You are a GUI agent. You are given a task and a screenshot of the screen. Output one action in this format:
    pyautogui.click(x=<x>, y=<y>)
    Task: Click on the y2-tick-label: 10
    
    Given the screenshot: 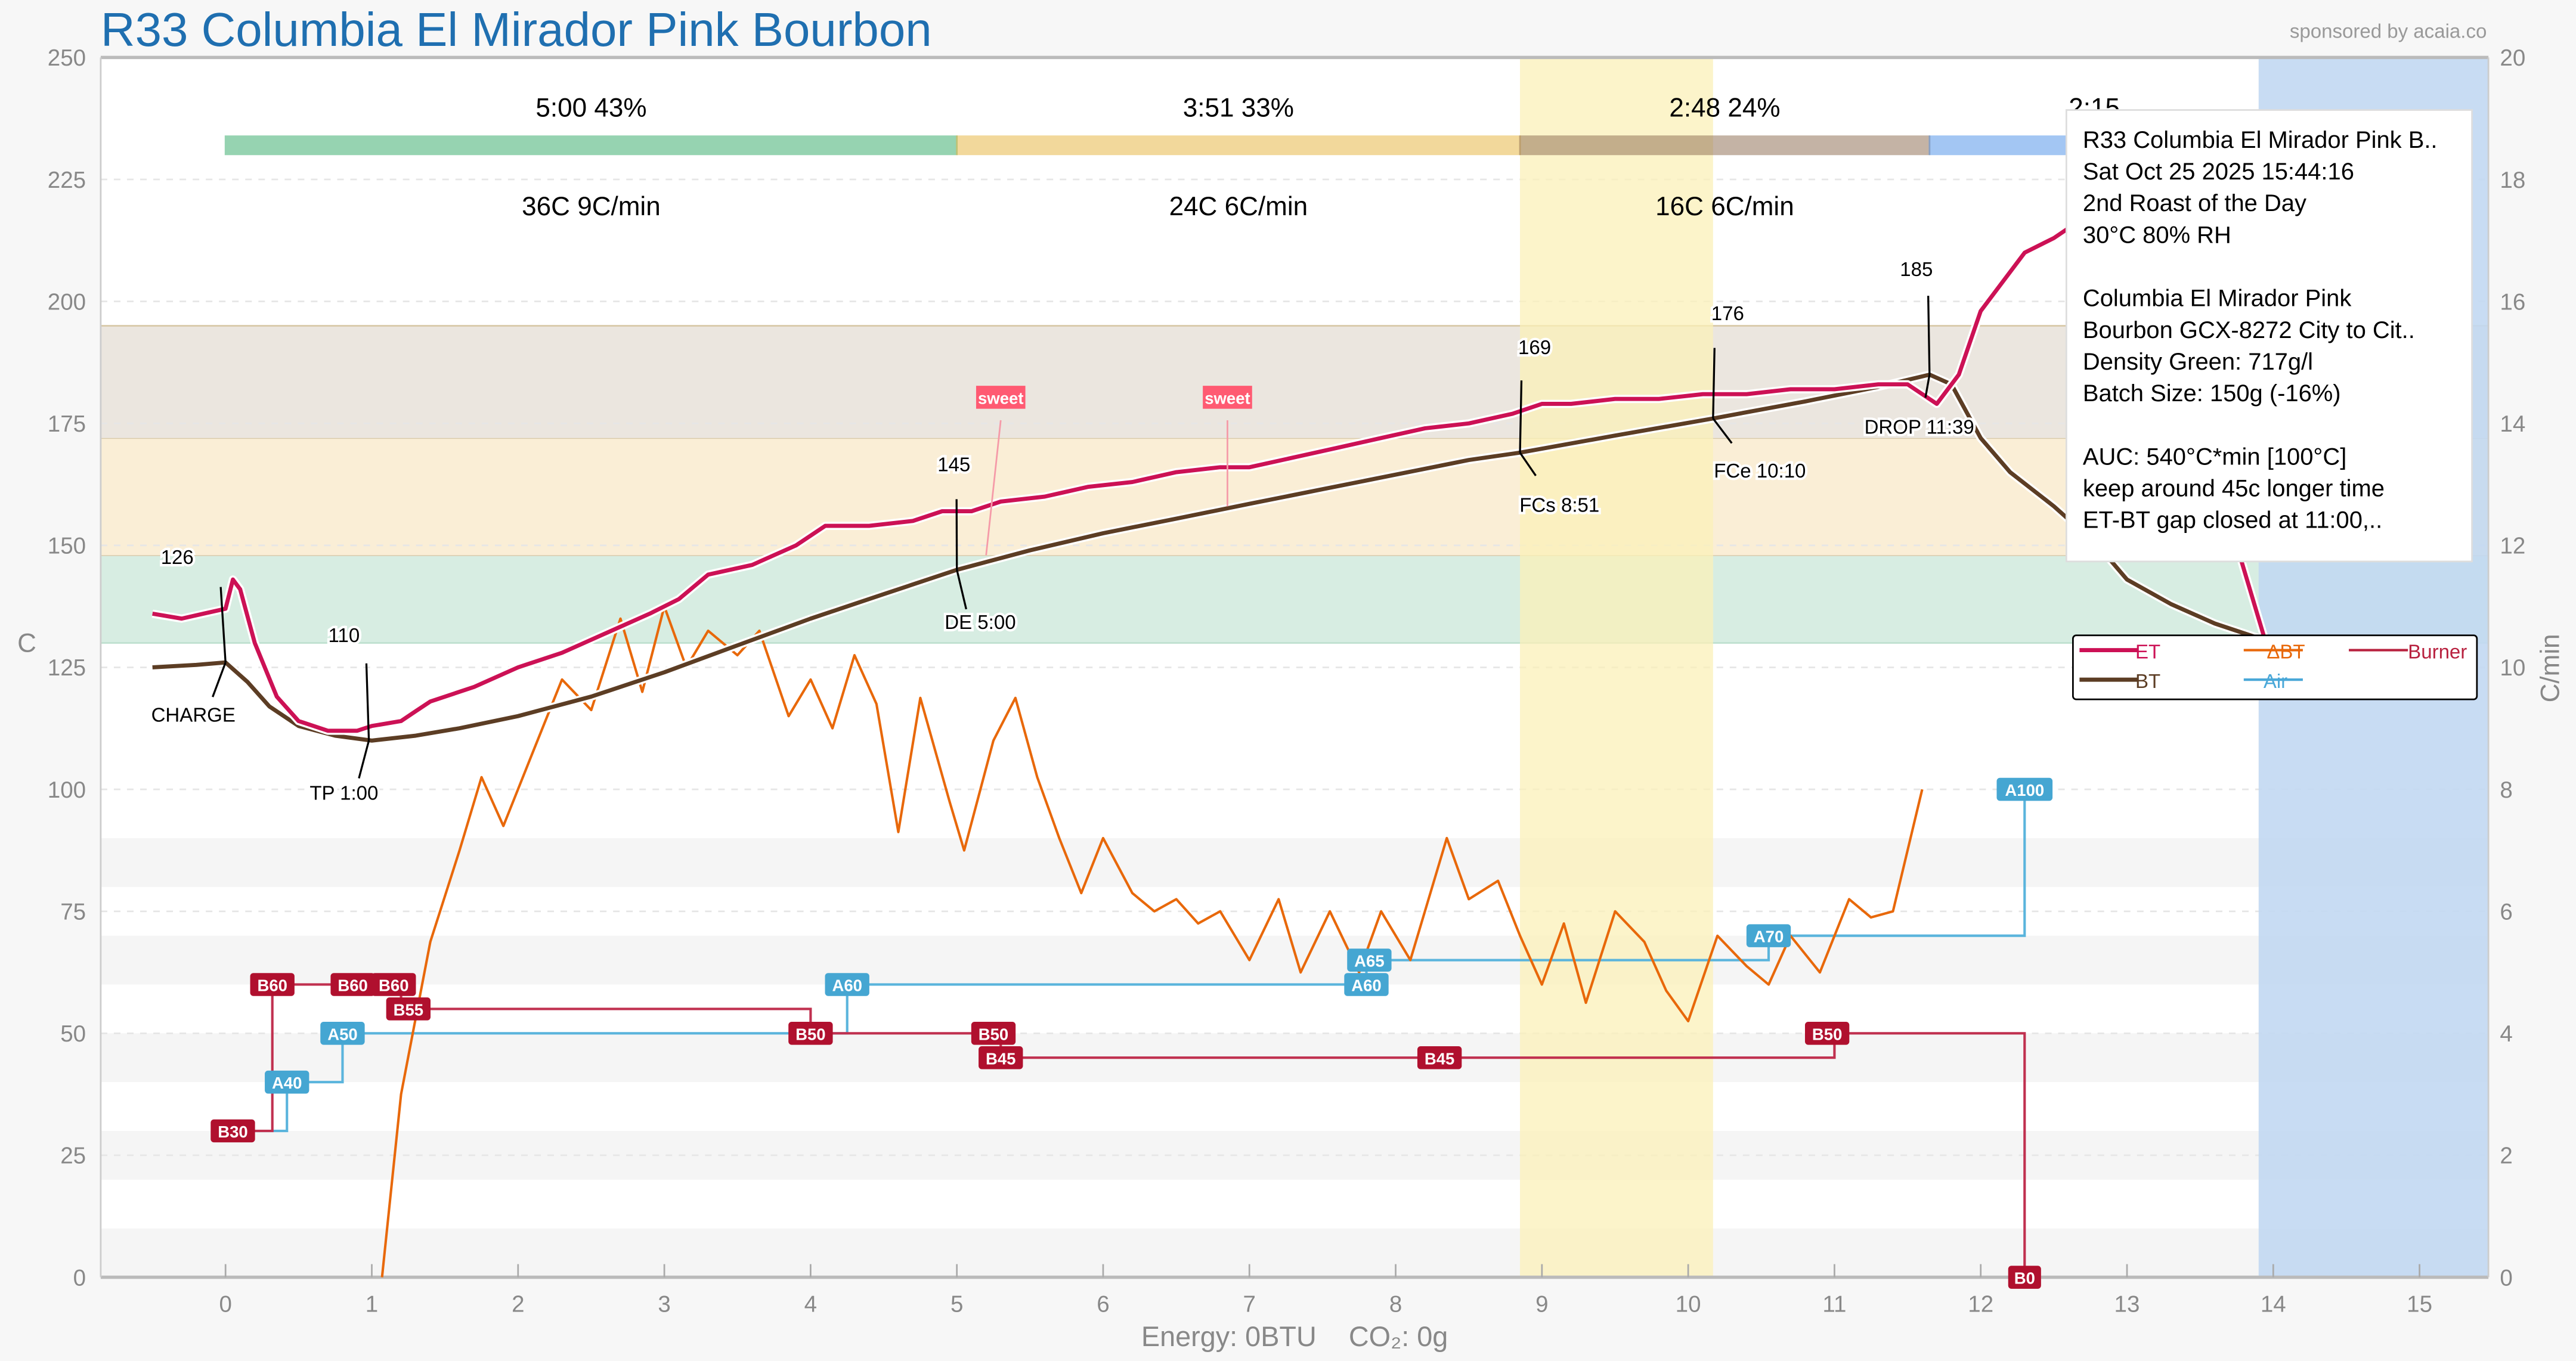 What is the action you would take?
    pyautogui.click(x=2512, y=668)
    